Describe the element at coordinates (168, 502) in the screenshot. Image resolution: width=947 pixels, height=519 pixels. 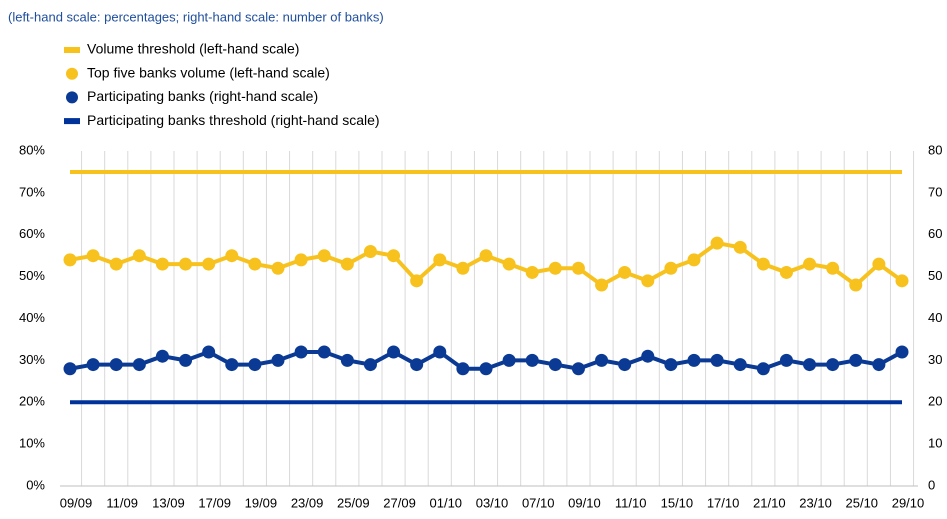
I see `x-tick-label: 13/09` at that location.